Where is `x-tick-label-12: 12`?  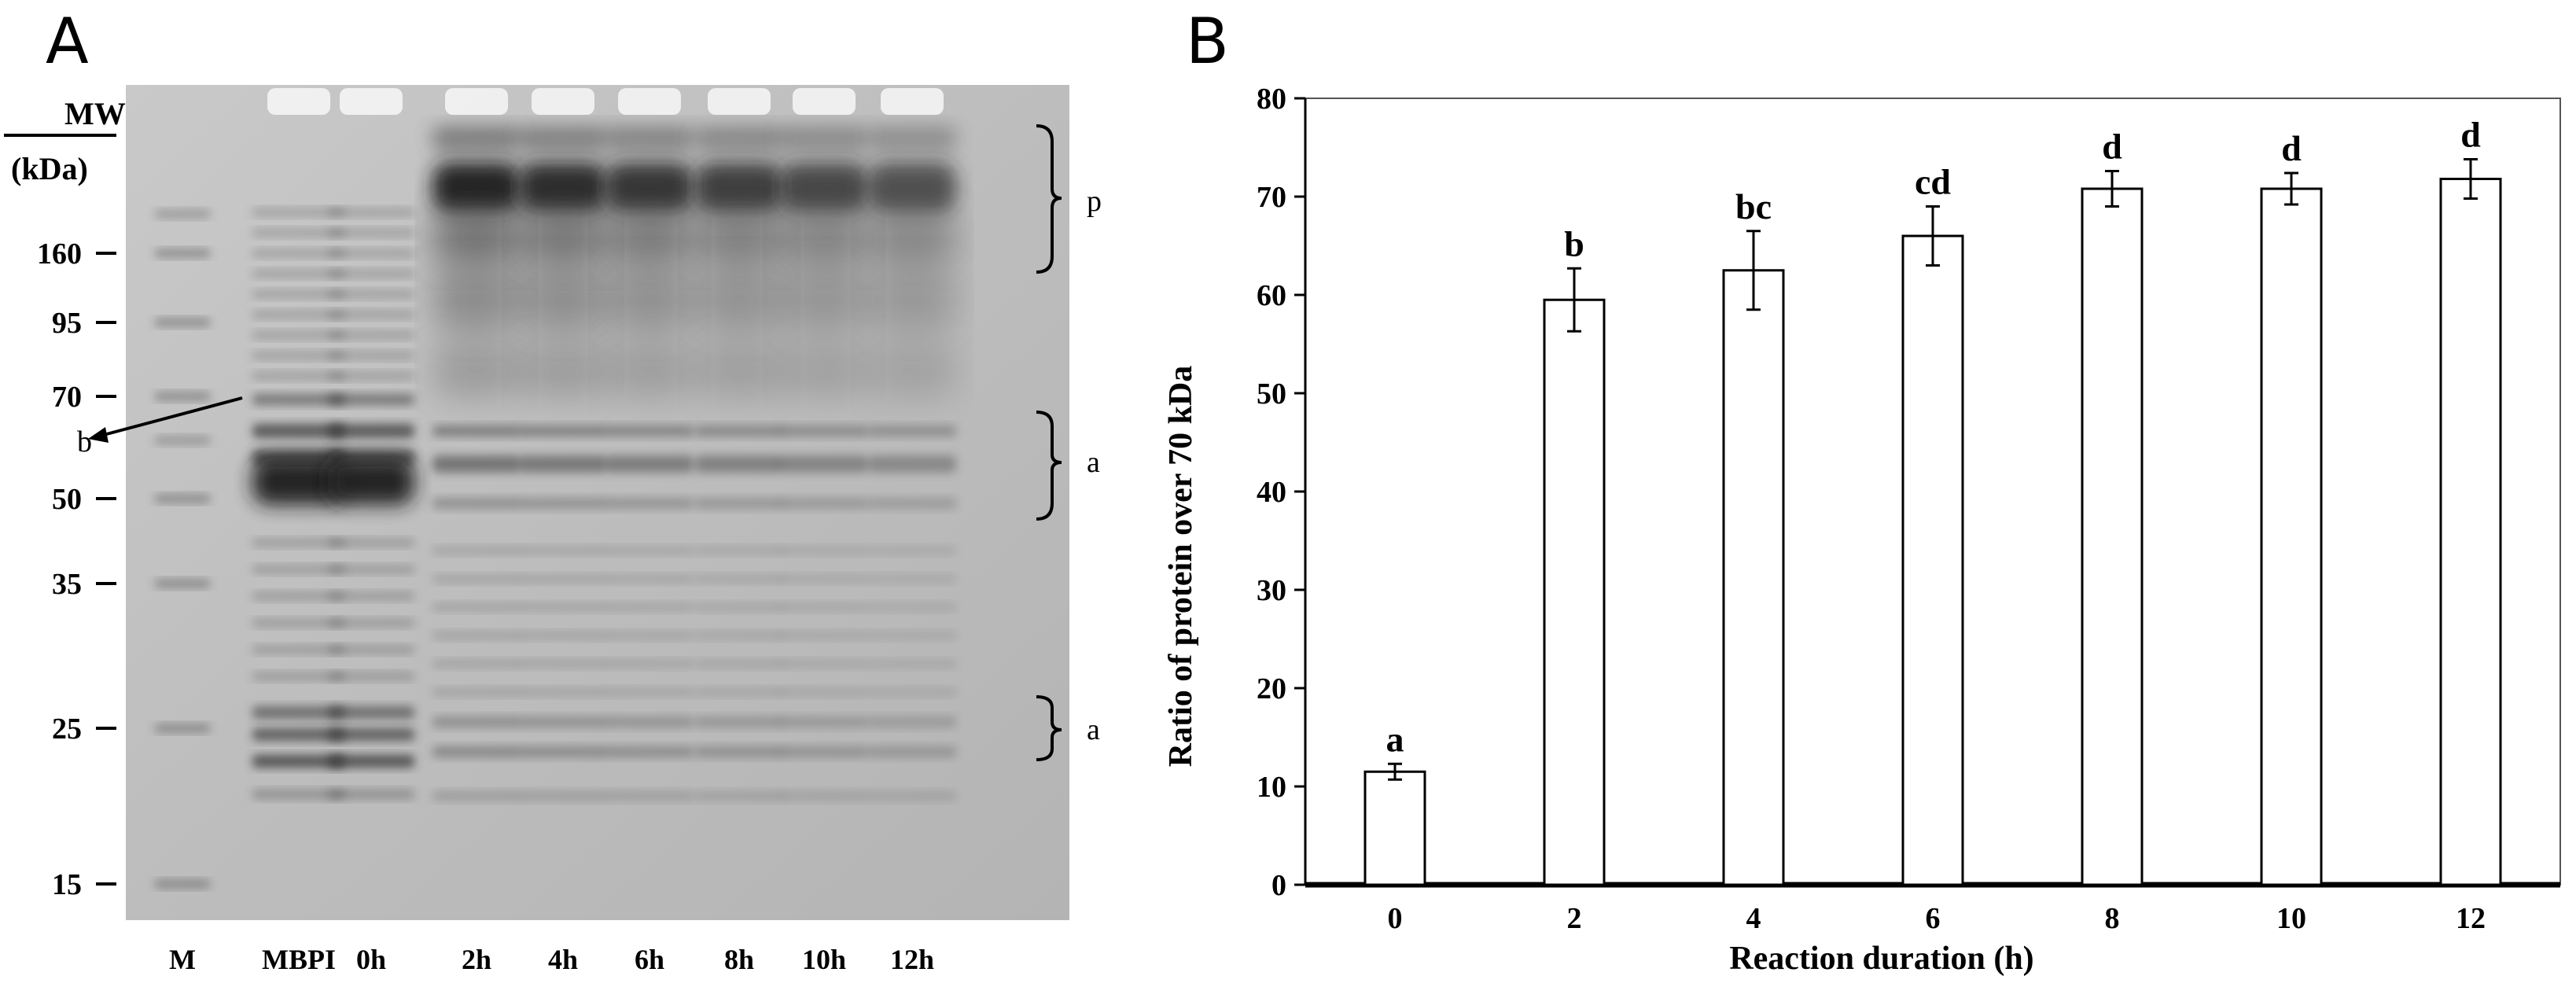
x-tick-label-12: 12 is located at coordinates (2471, 918).